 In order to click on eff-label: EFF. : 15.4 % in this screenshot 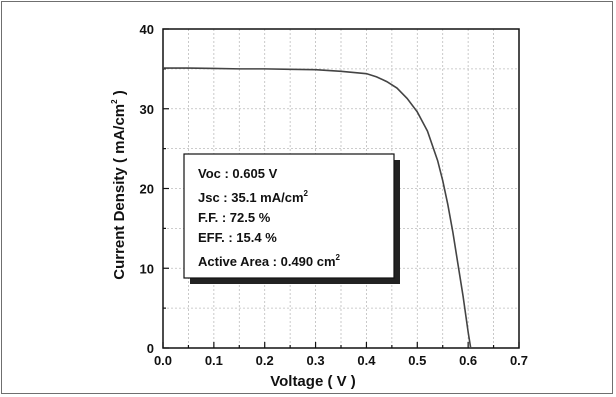, I will do `click(237, 237)`.